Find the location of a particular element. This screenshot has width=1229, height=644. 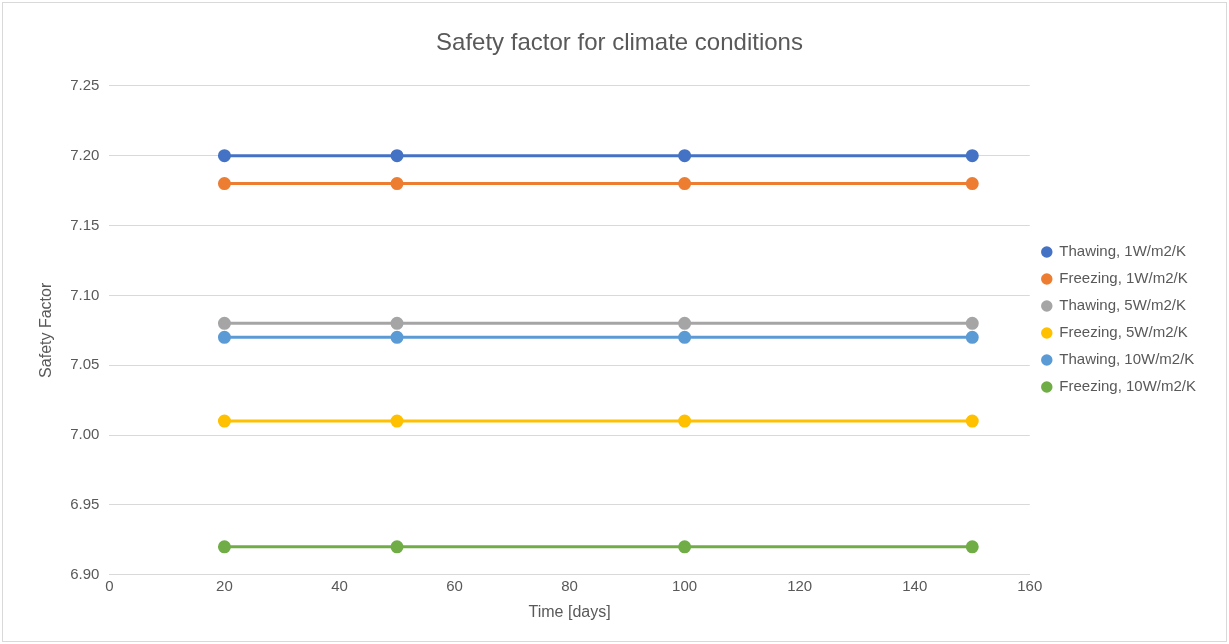

x-tick-label: 60 is located at coordinates (454, 585).